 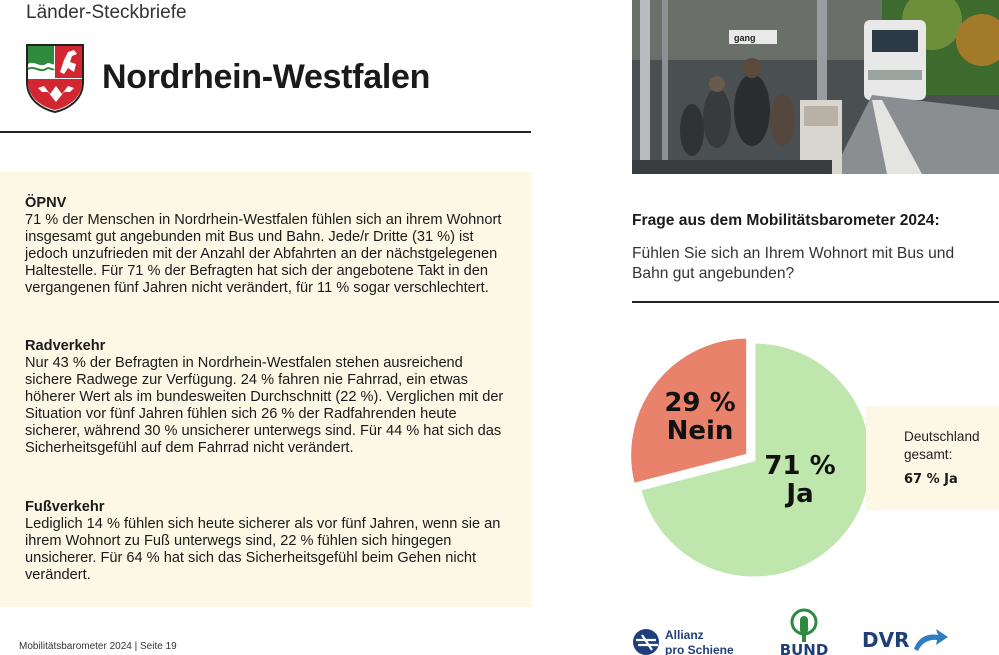 I want to click on comparison-value: 67 % Ja, so click(x=931, y=479).